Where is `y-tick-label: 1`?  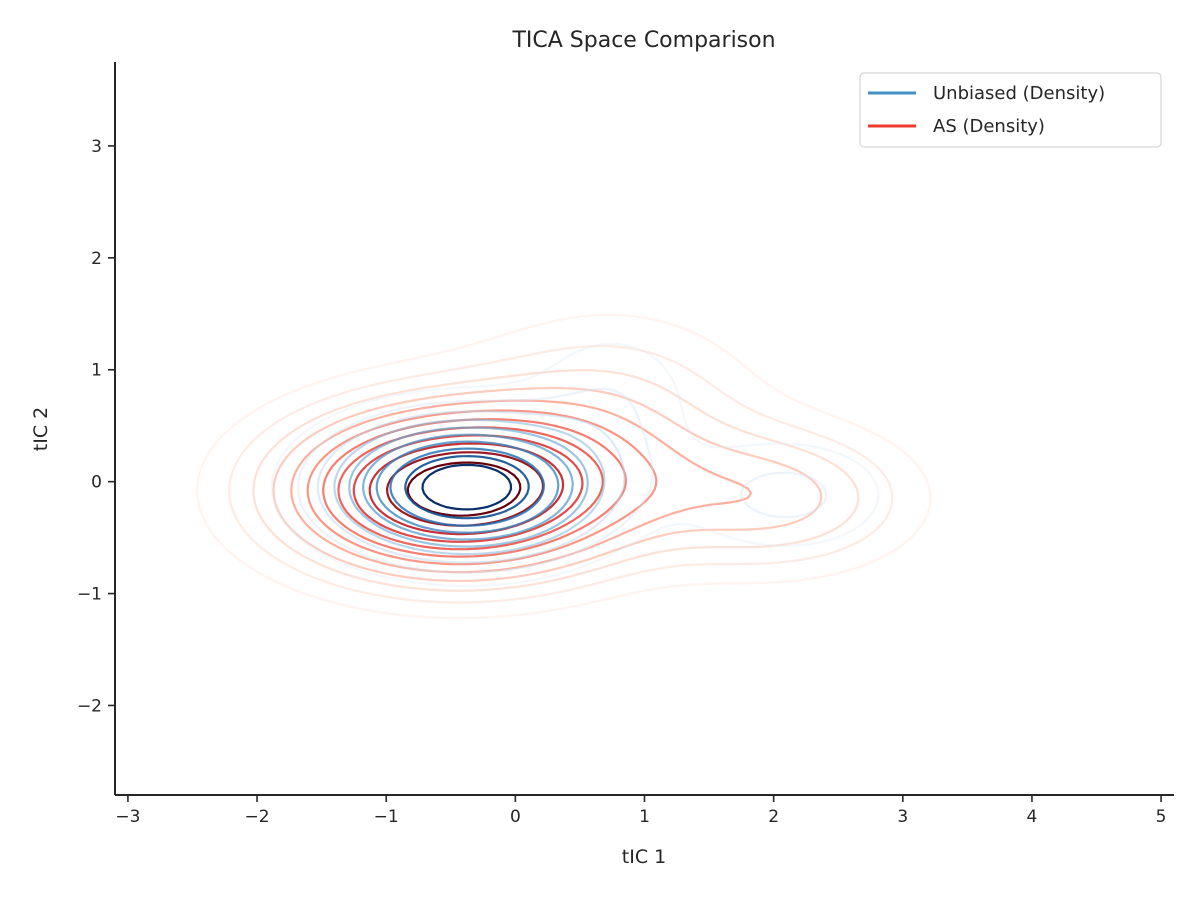 y-tick-label: 1 is located at coordinates (96, 371).